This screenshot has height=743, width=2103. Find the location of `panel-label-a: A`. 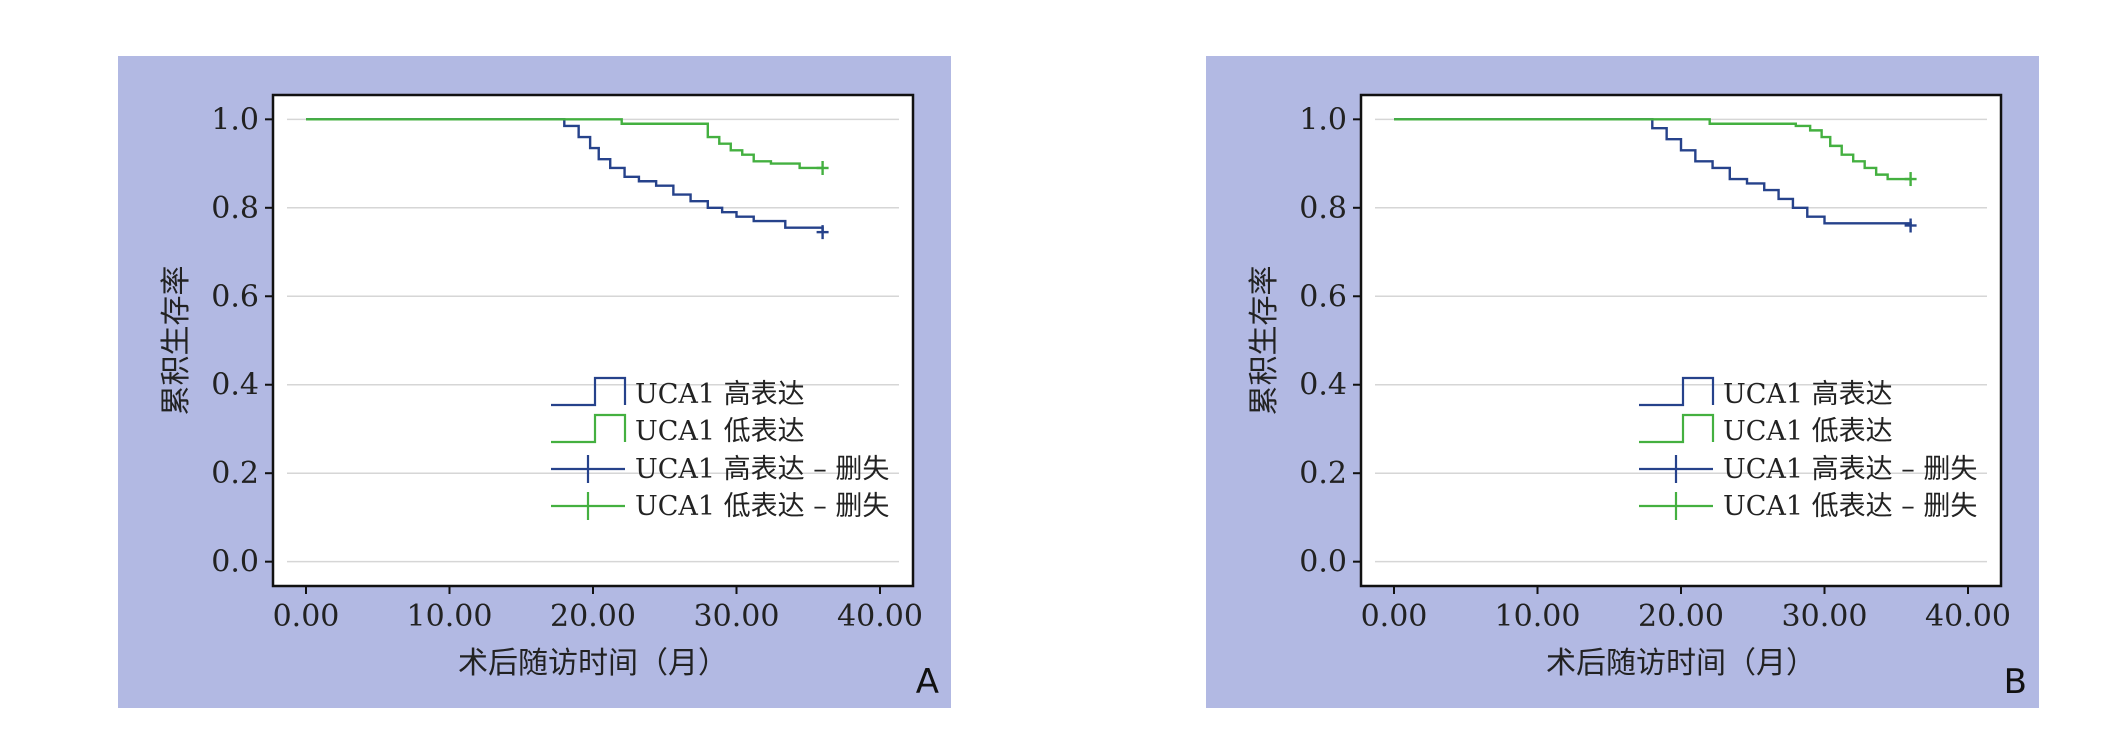

panel-label-a: A is located at coordinates (927, 682).